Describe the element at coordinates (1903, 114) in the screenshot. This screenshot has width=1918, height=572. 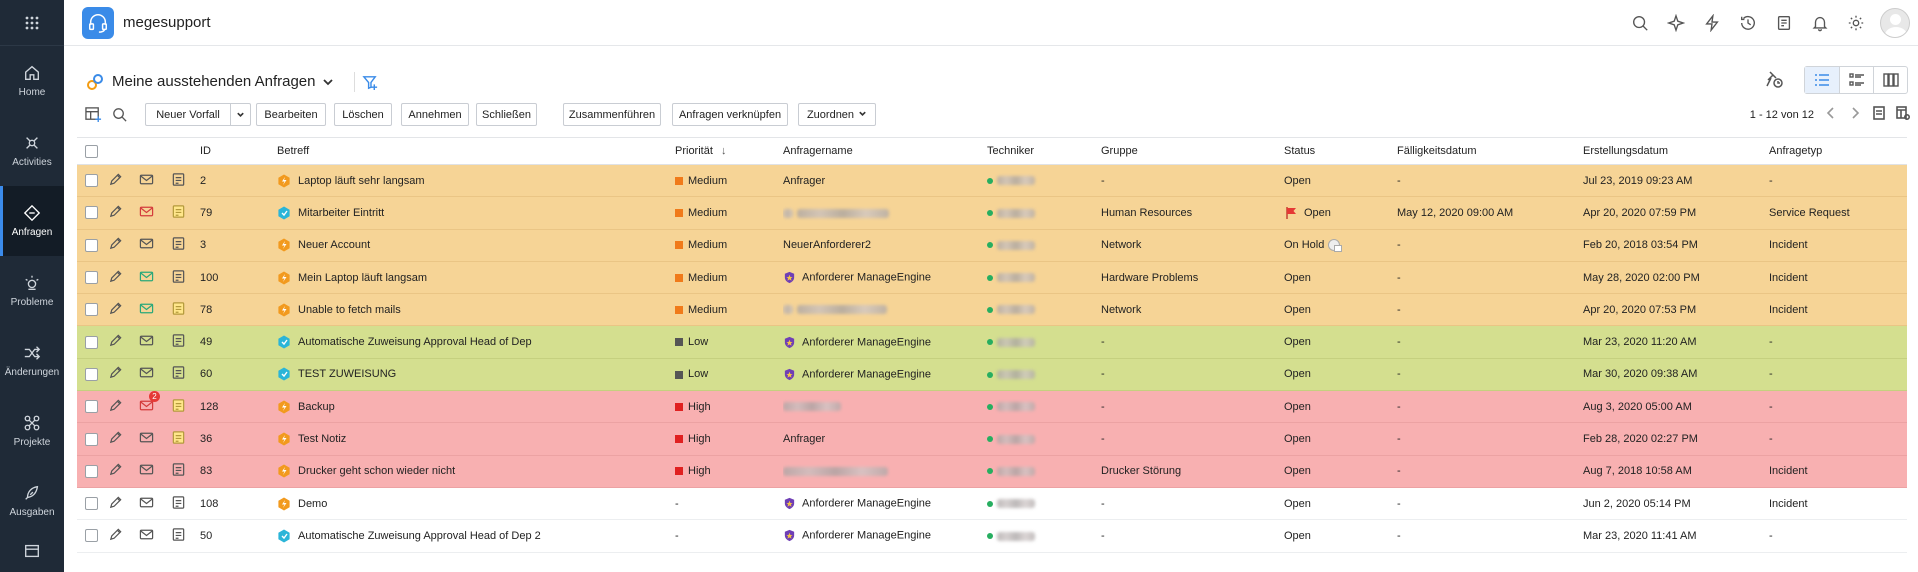
I see `column-settings-button` at that location.